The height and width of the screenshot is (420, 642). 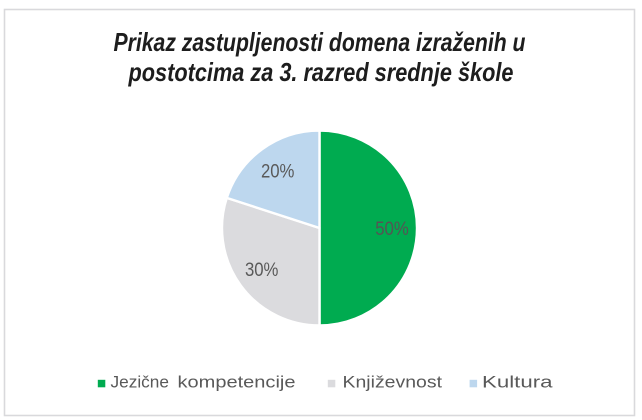 I want to click on svg-text:postotcima za 3. razred srednj: postotcima za 3. razred srednje škole, so click(x=321, y=72).